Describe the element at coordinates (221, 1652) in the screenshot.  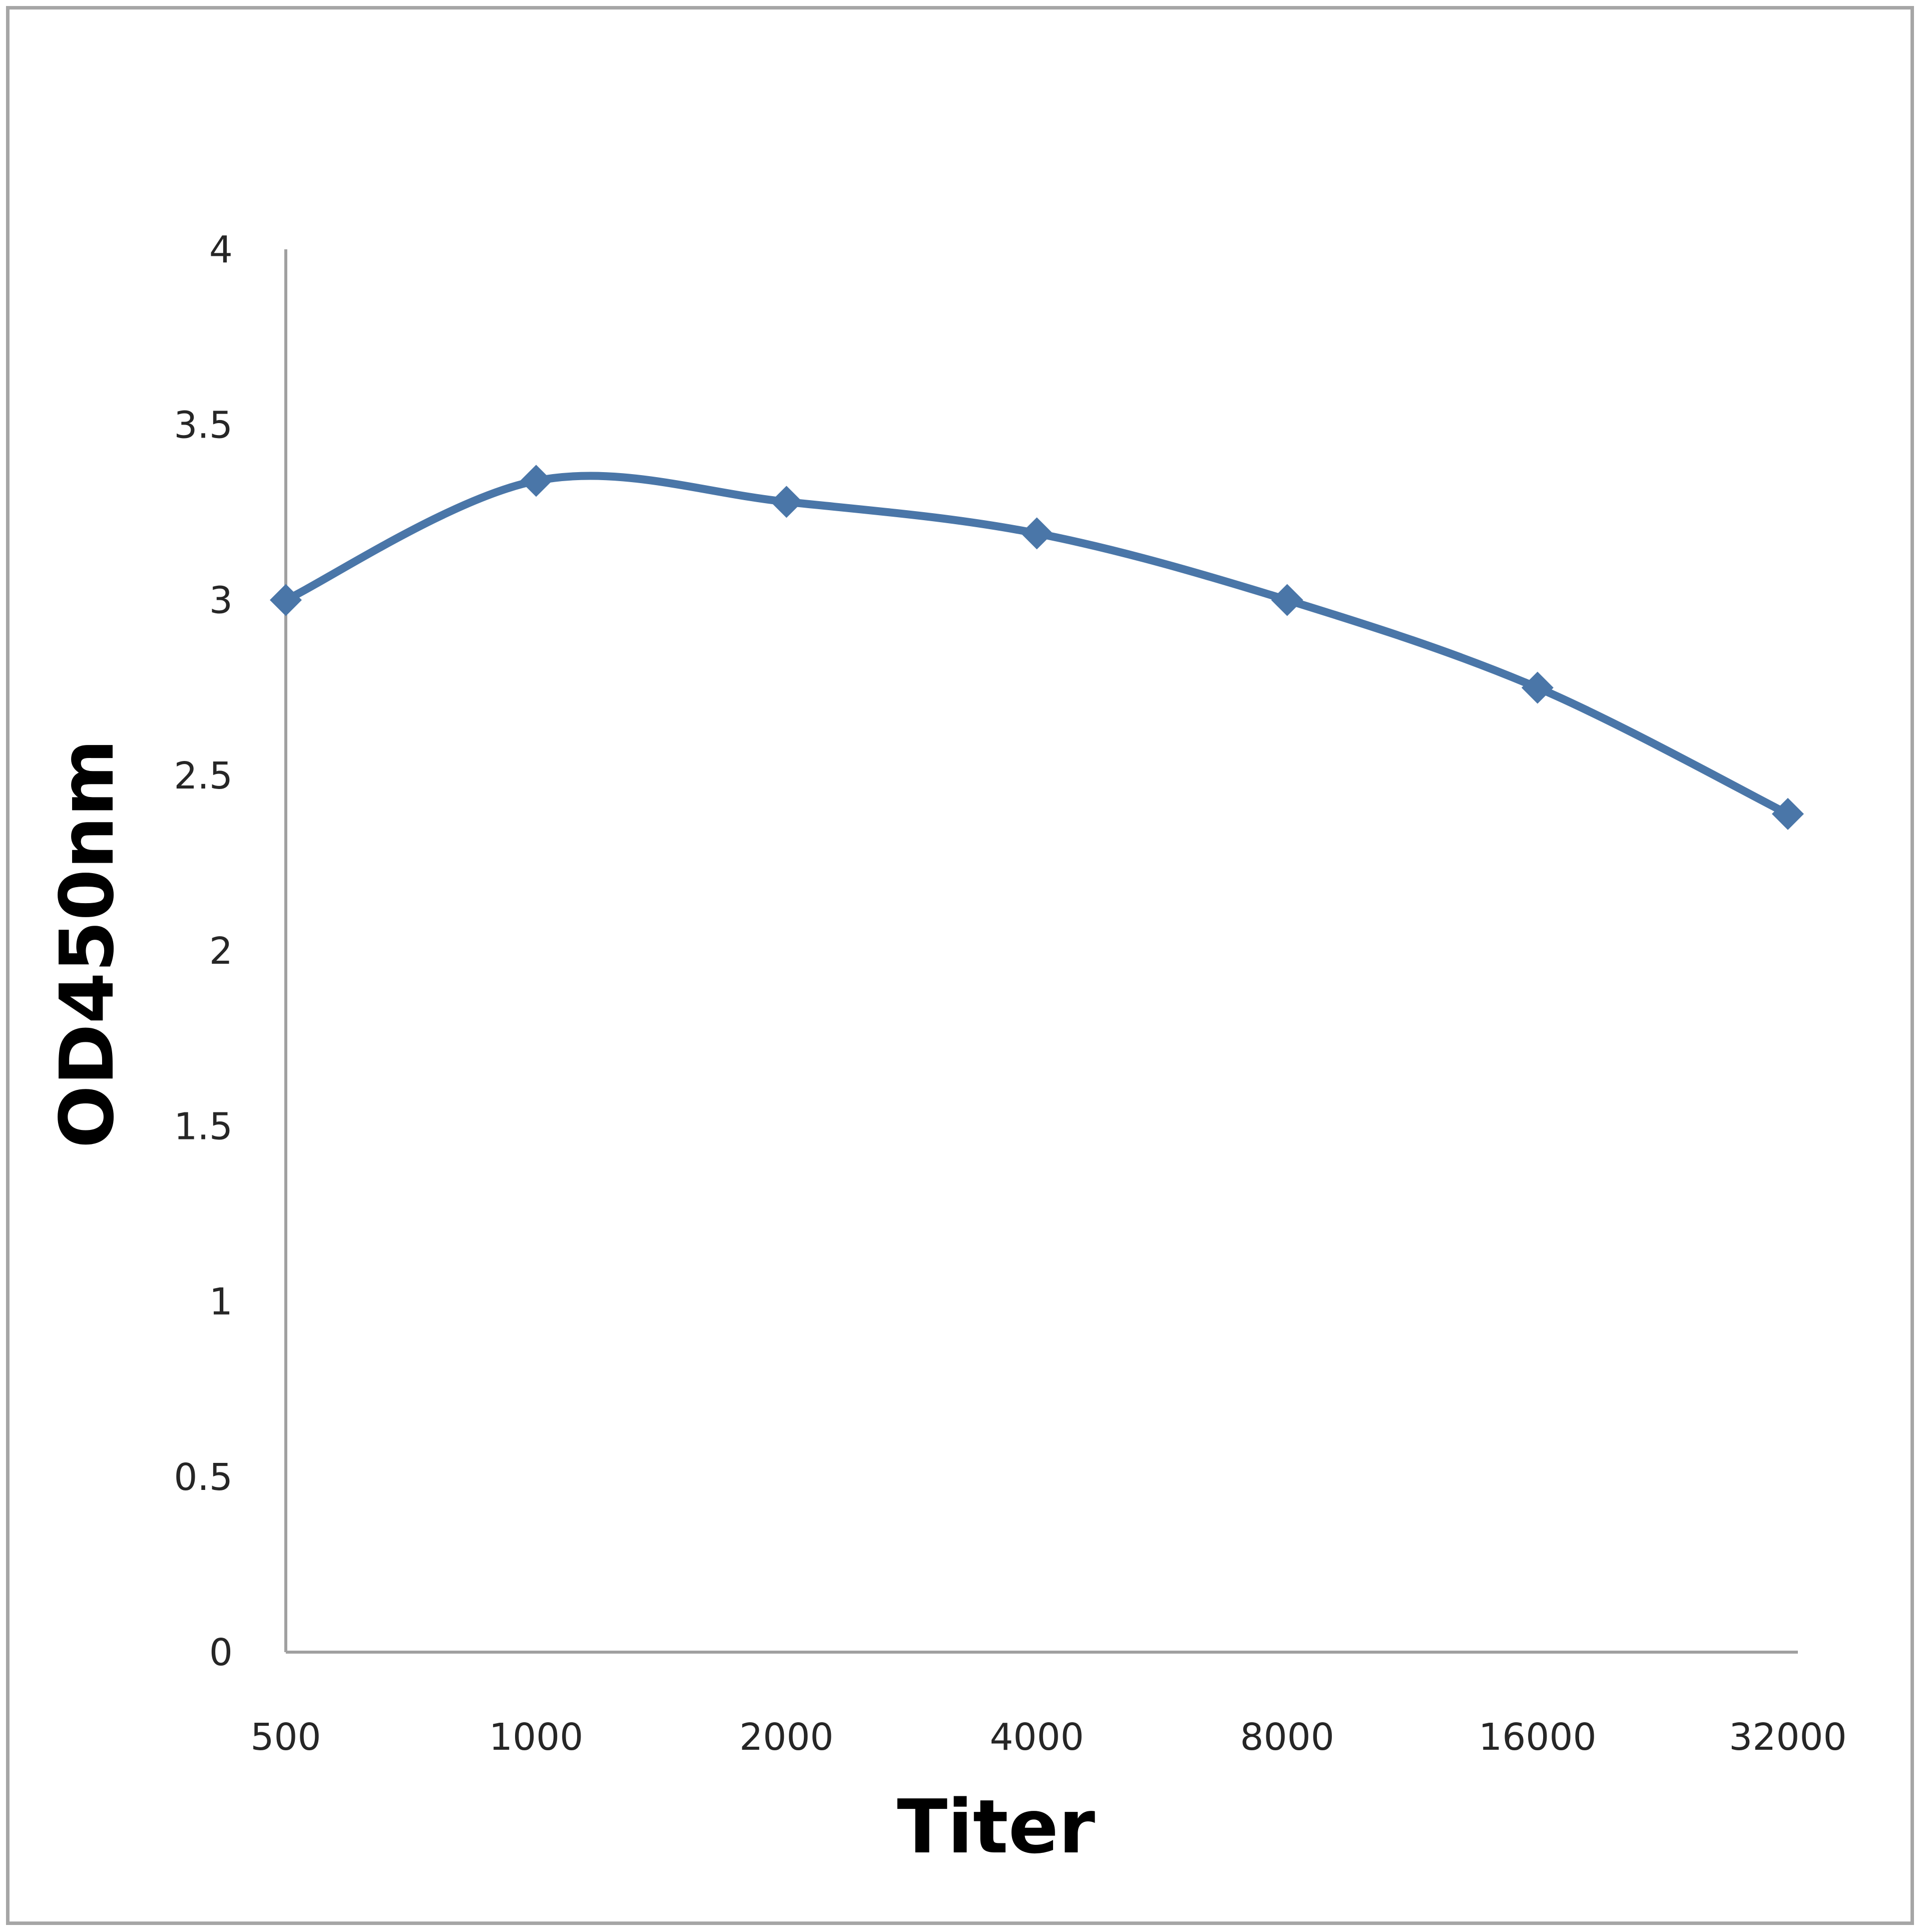
I see `y-tick-label: 0` at that location.